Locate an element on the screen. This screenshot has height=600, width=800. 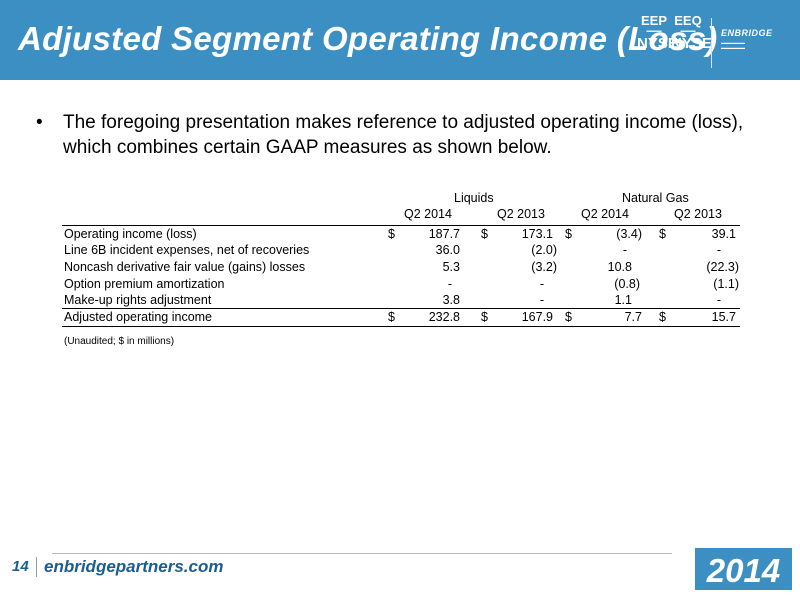
year-label: 2014 is located at coordinates (743, 570).